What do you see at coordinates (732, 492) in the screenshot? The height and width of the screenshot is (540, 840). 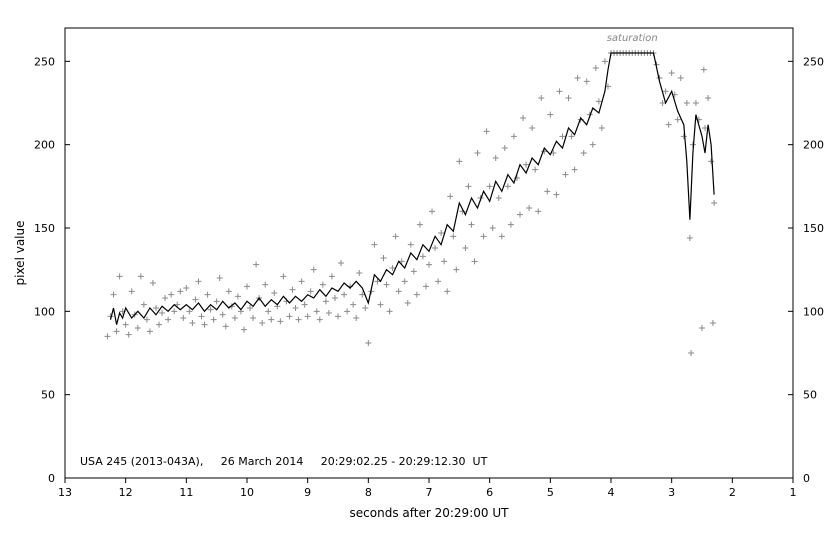 I see `x-tick-label: 2` at bounding box center [732, 492].